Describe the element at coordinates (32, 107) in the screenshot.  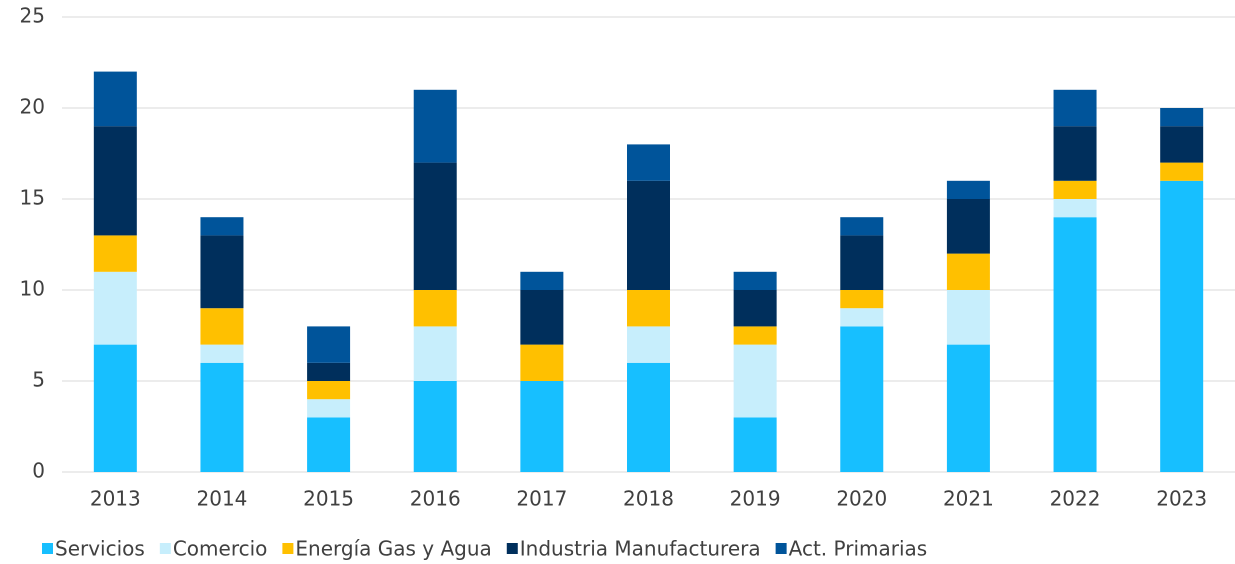
I see `y-tick-label: 20` at that location.